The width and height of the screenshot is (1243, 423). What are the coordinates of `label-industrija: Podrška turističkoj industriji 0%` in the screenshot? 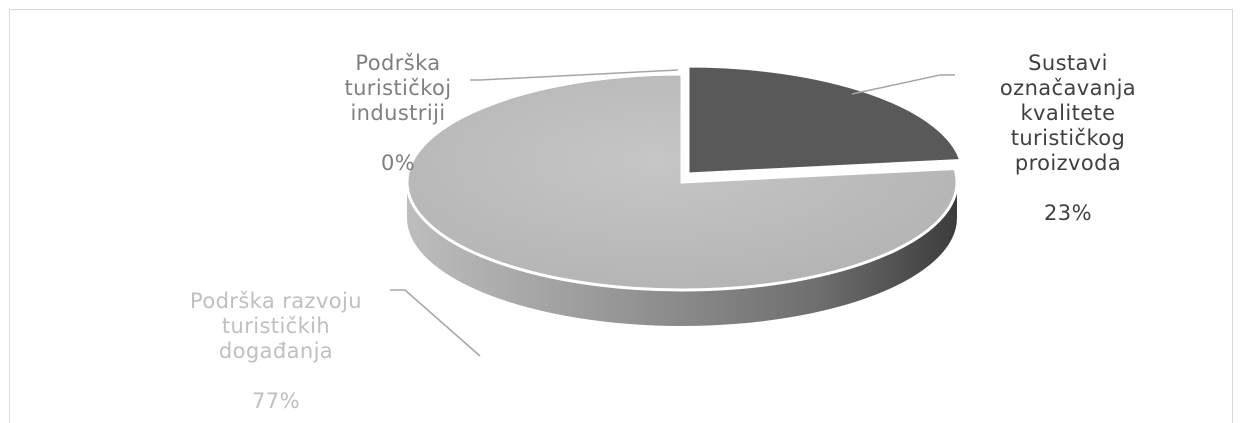 It's located at (398, 113).